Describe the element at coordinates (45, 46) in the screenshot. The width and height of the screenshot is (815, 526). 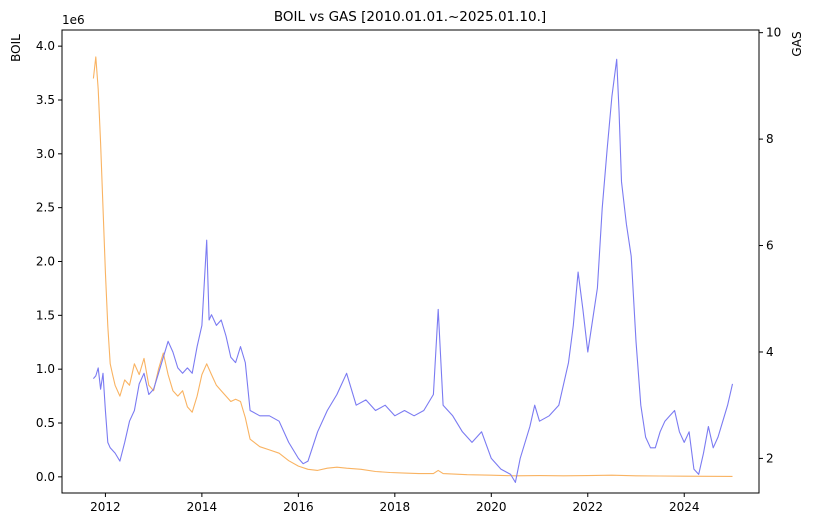
I see `left-tick-label: 4.0` at that location.